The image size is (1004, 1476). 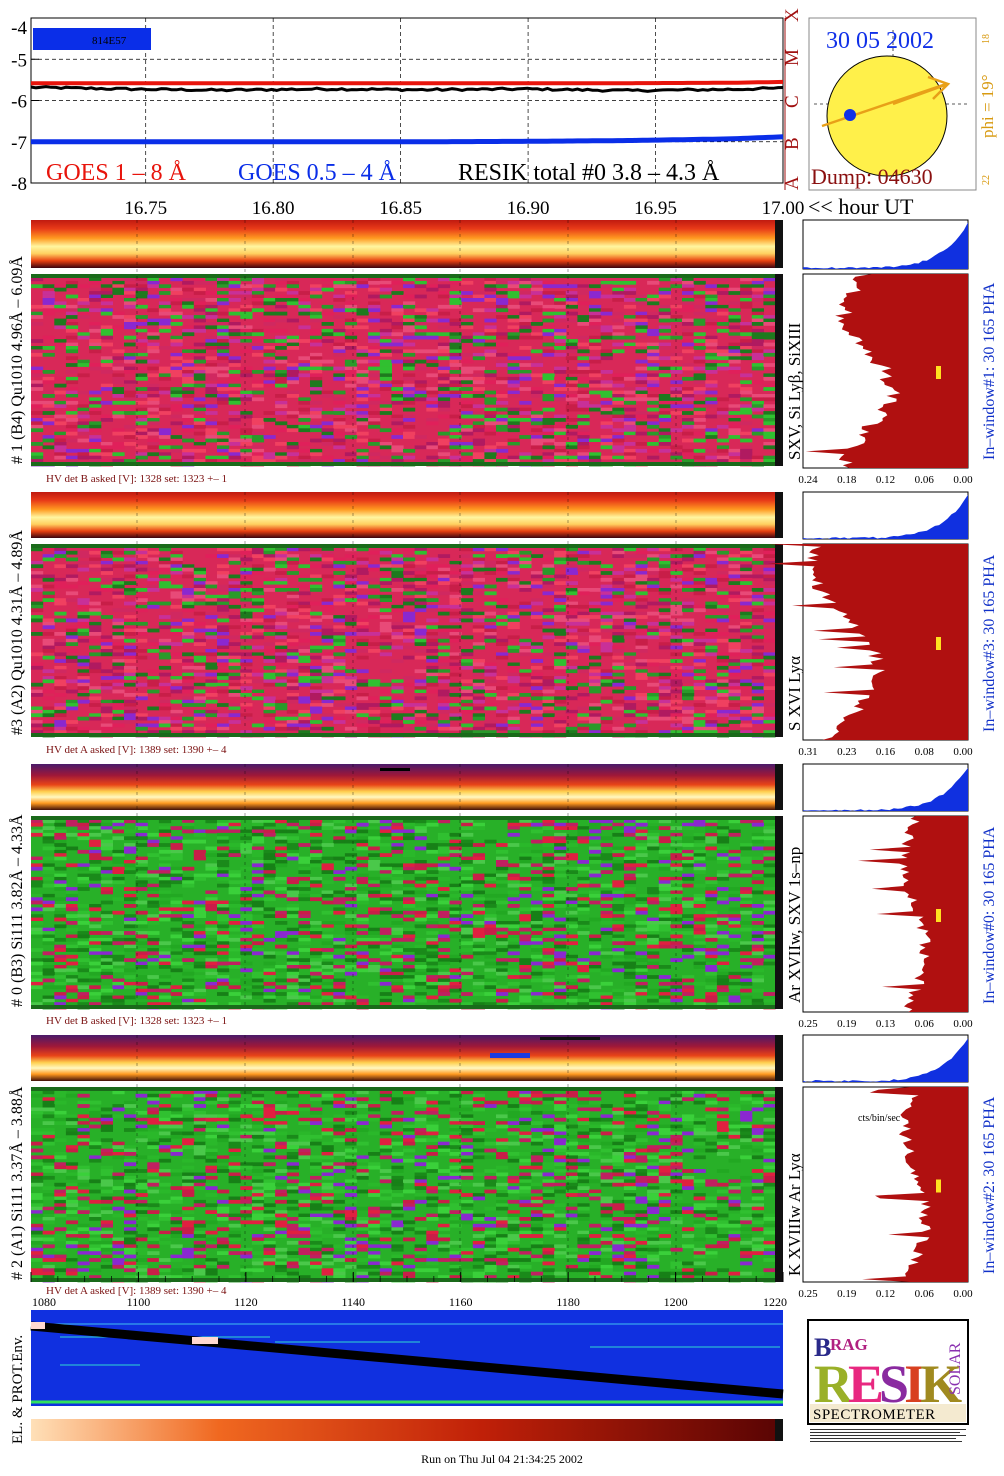 What do you see at coordinates (19, 102) in the screenshot?
I see `goes-y-tick-label: -6` at bounding box center [19, 102].